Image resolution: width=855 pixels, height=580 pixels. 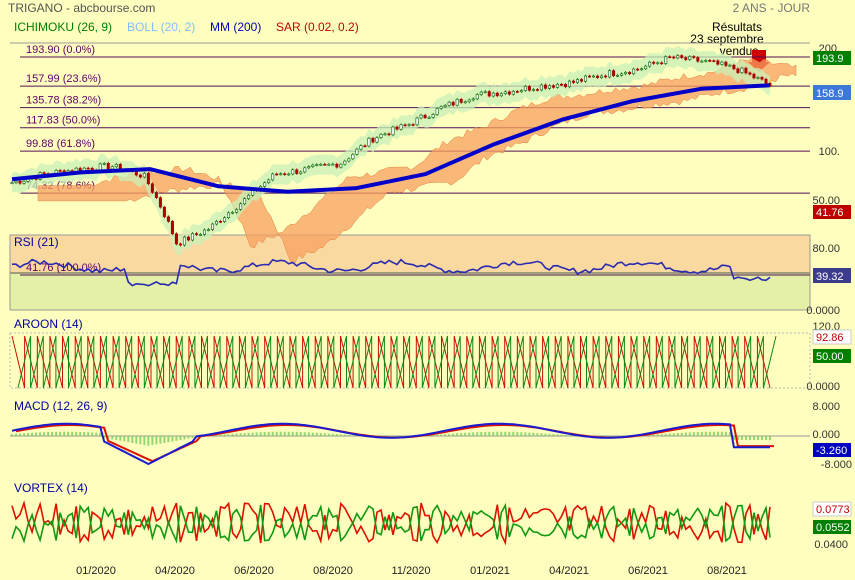 I want to click on price-tick-50: 50.00, so click(x=826, y=201).